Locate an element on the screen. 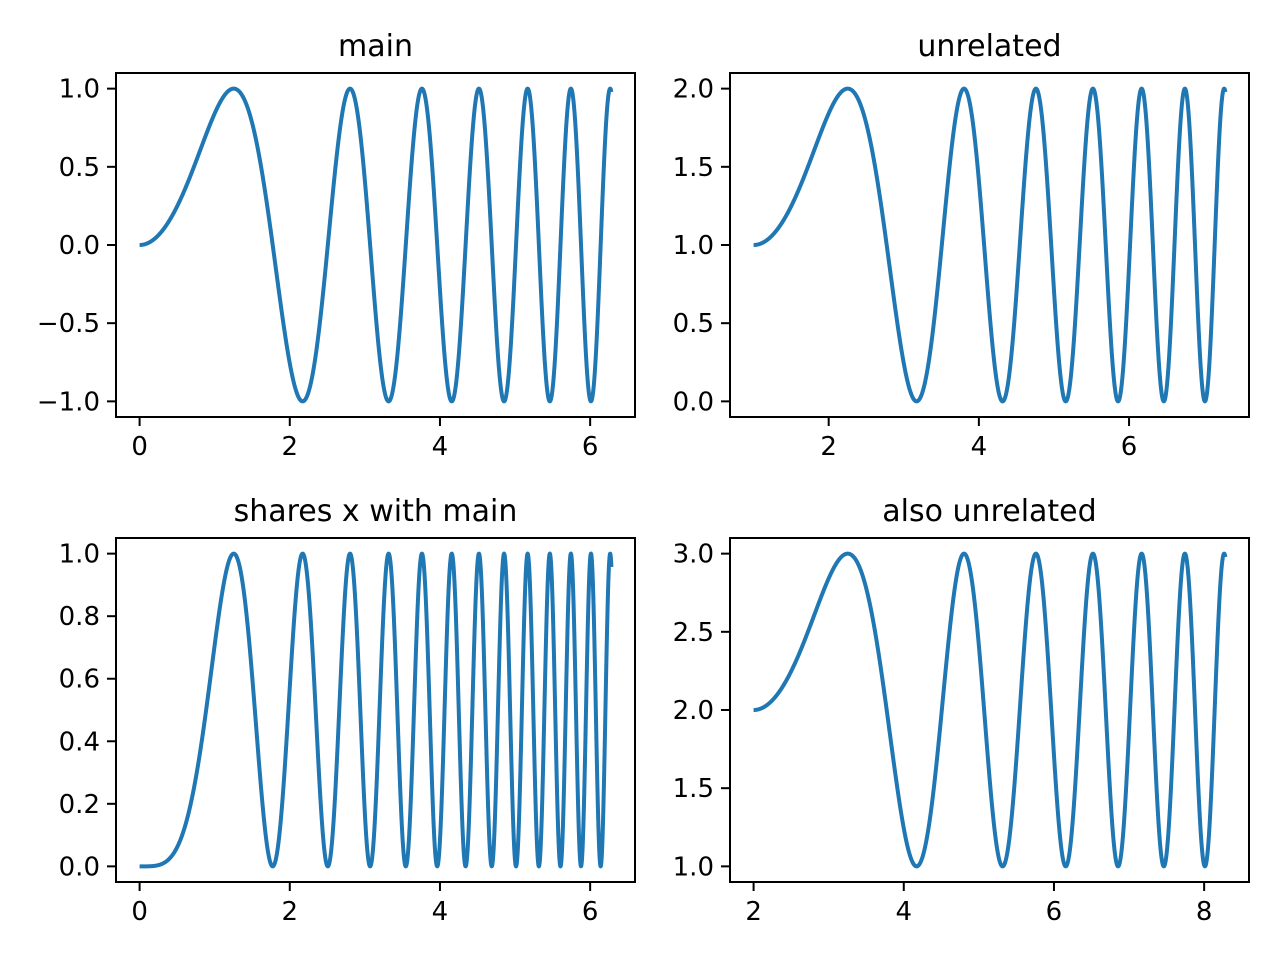  y-tick-label: −0.5 is located at coordinates (68, 324).